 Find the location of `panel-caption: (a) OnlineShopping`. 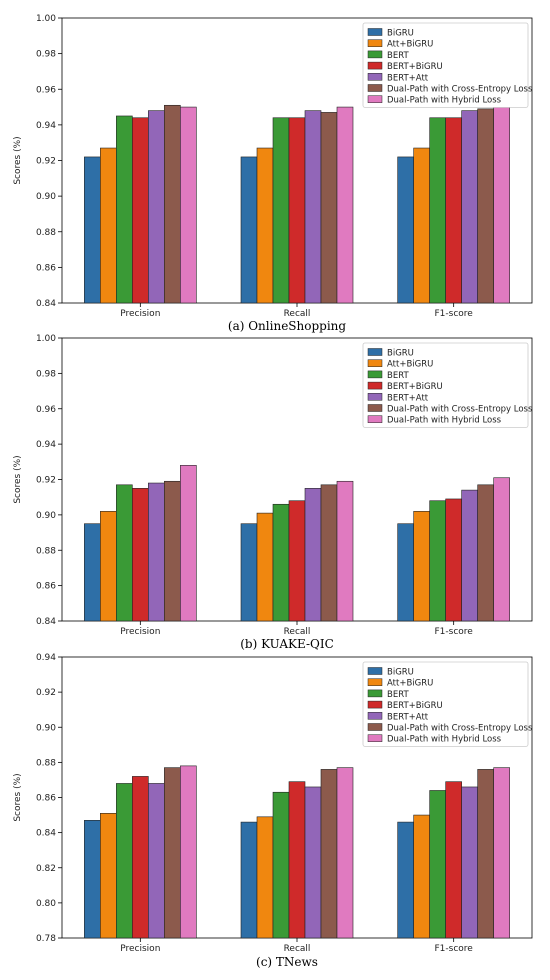

panel-caption: (a) OnlineShopping is located at coordinates (287, 326).